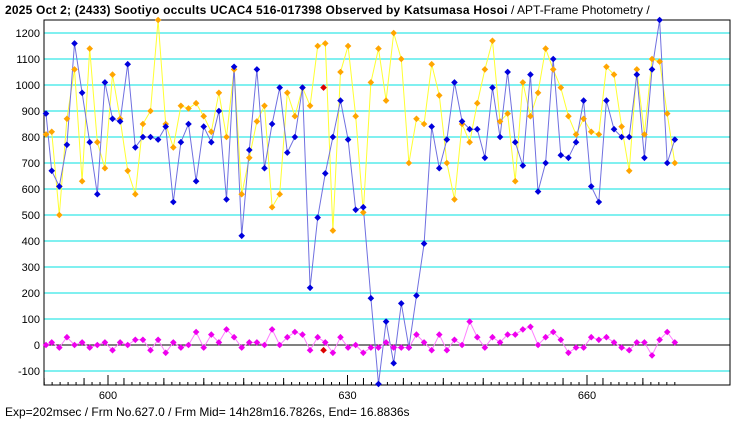  What do you see at coordinates (31, 294) in the screenshot?
I see `y-tick-label: 200` at bounding box center [31, 294].